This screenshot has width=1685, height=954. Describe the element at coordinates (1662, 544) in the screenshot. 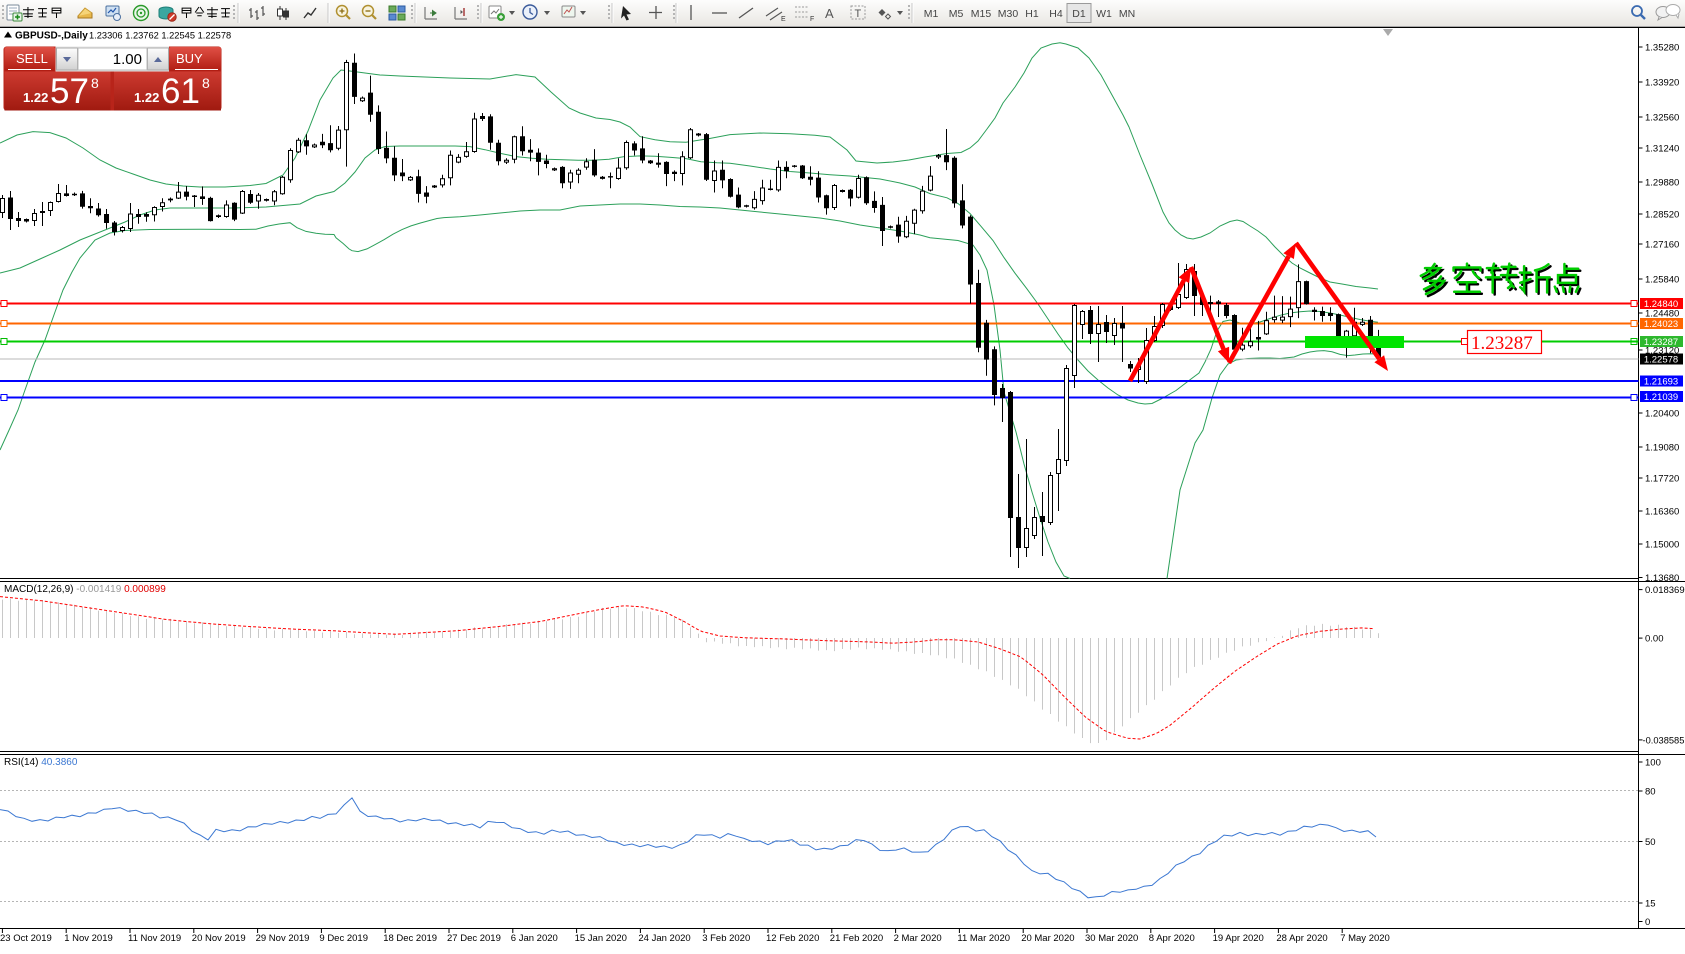

I see `svg-text: 1.15000` at that location.